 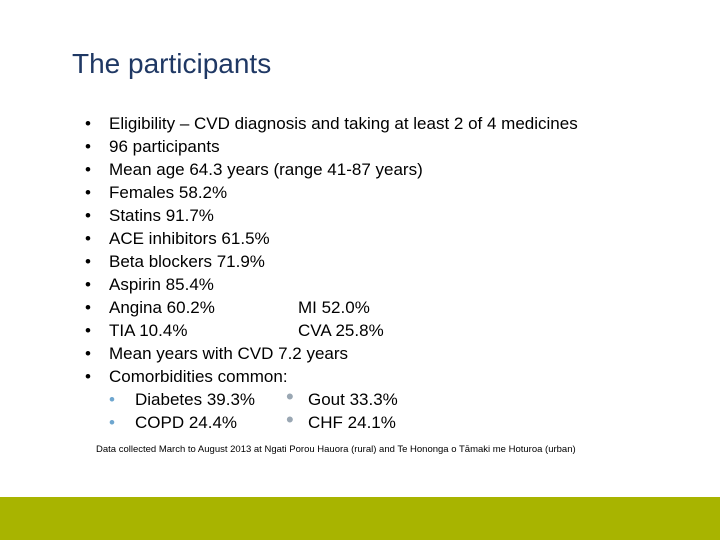 What do you see at coordinates (168, 192) in the screenshot?
I see `bullet-text: Females 58.2%` at bounding box center [168, 192].